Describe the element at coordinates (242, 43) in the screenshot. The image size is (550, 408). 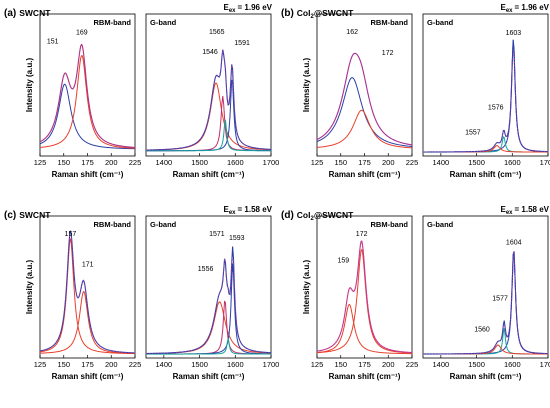
I see `peak-position-label: 1591` at that location.